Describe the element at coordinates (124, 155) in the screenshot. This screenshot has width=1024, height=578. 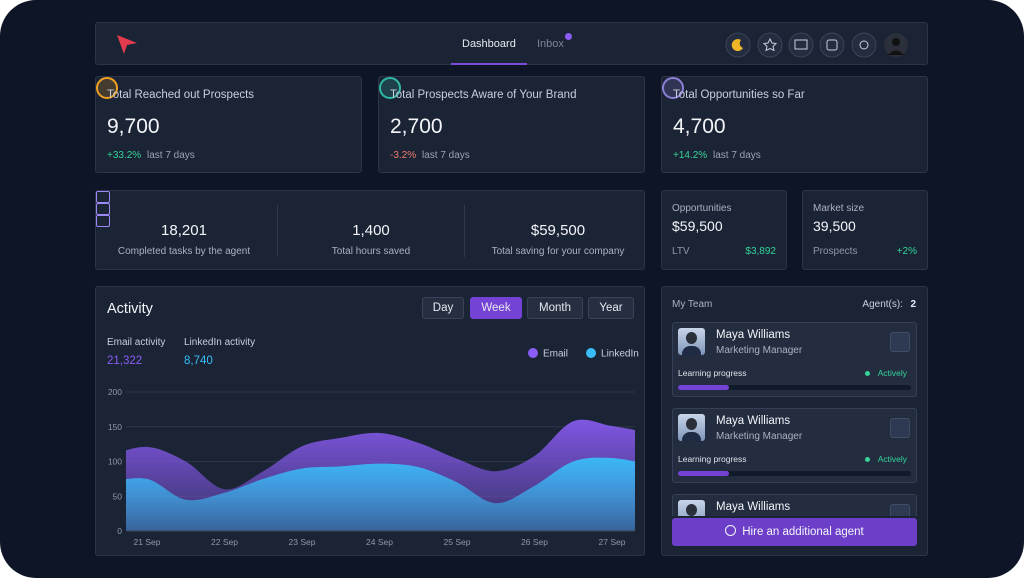
I see `stat-change: +33.2%` at that location.